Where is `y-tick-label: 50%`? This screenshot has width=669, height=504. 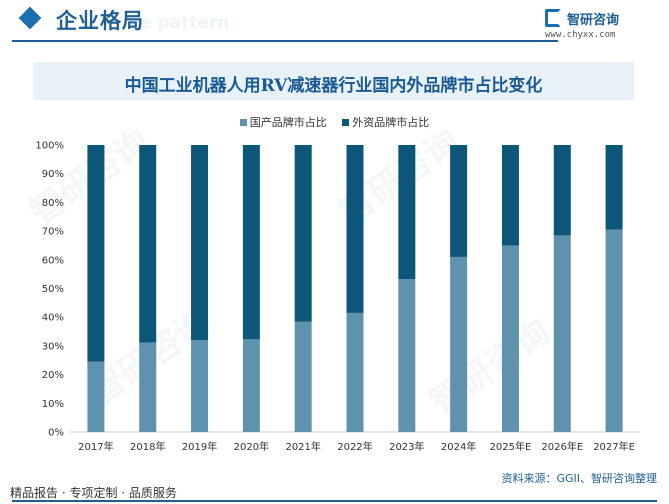 y-tick-label: 50% is located at coordinates (53, 289).